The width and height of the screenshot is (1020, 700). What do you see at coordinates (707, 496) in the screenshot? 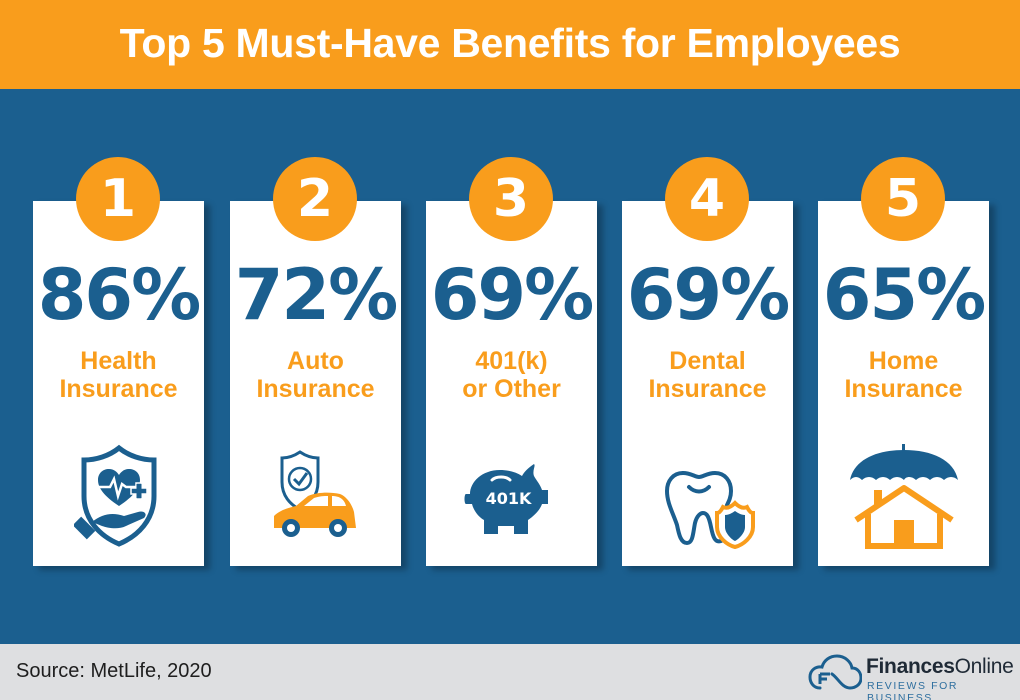
I see `tooth-shield-icon` at bounding box center [707, 496].